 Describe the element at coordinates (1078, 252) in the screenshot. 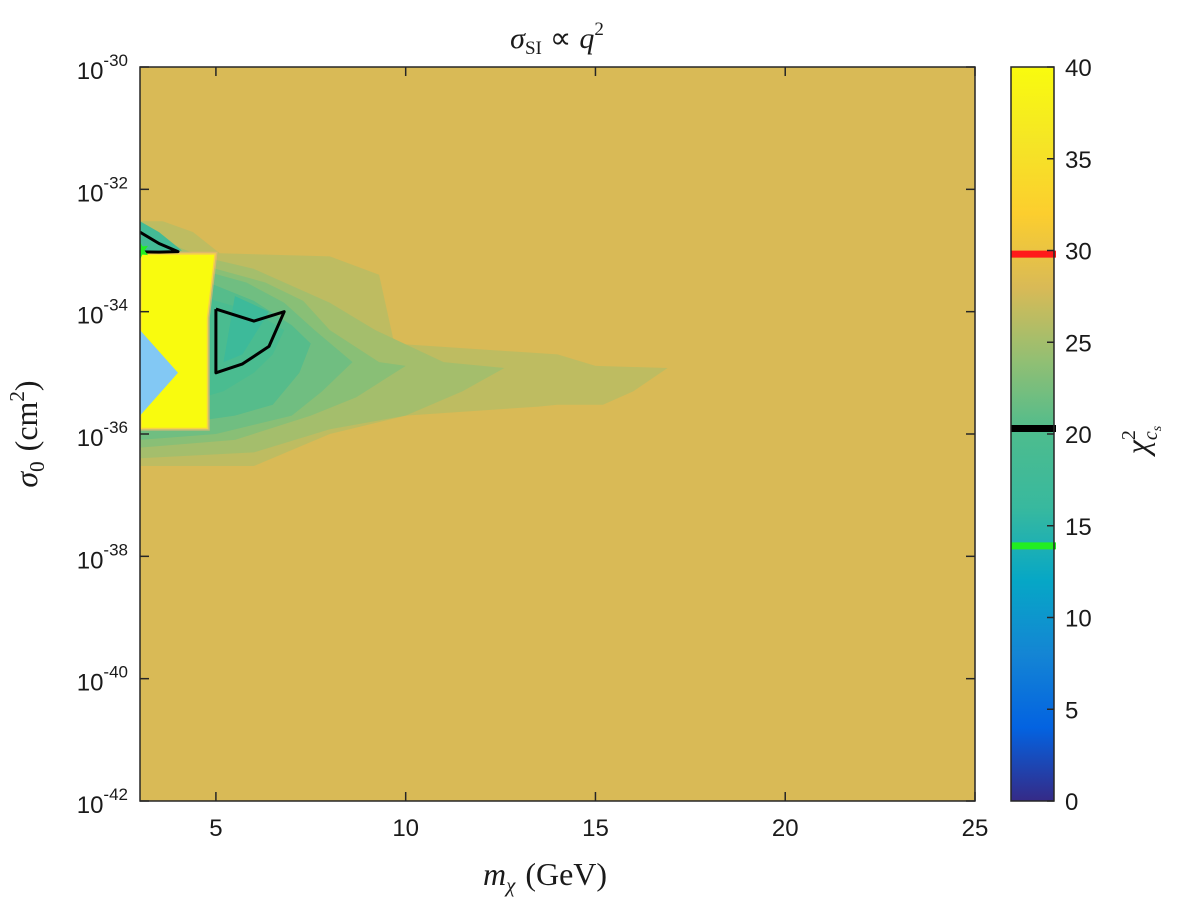

I see `colorbar-tick-label-6: 30` at that location.